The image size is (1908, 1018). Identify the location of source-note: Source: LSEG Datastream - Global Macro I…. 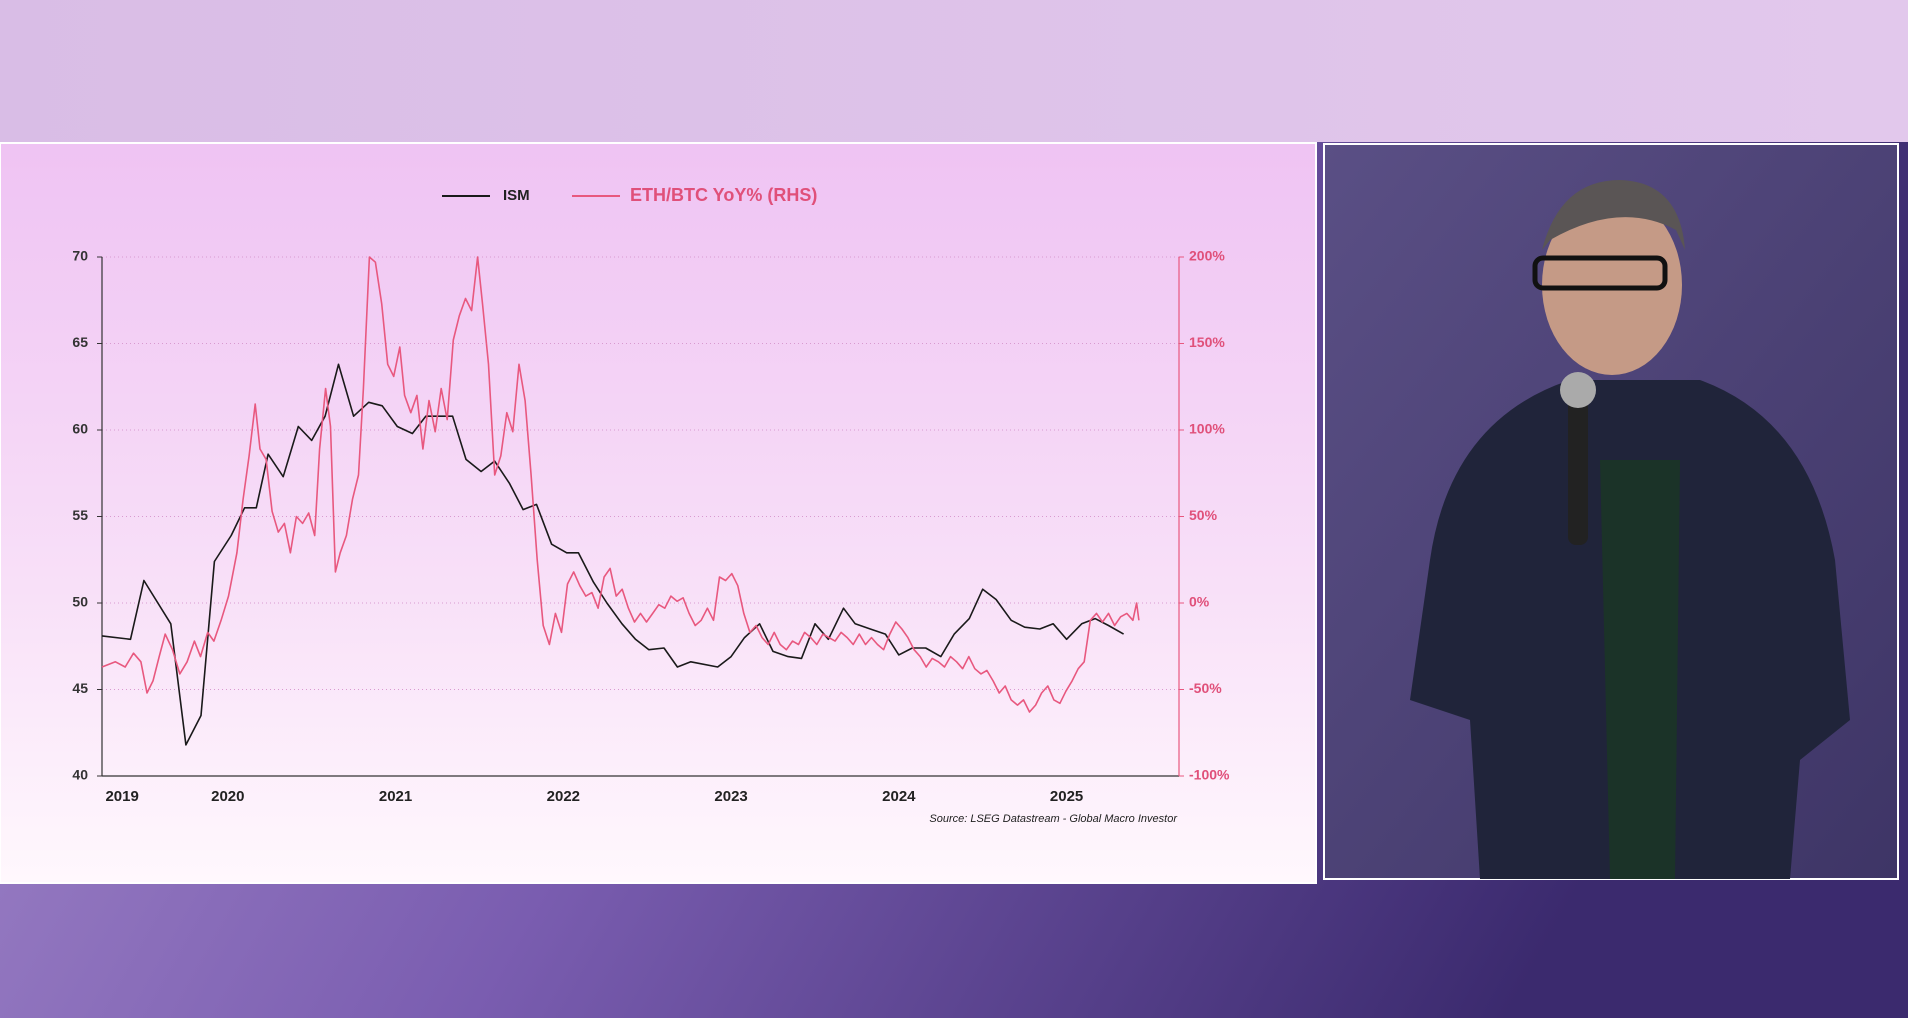
(1053, 819).